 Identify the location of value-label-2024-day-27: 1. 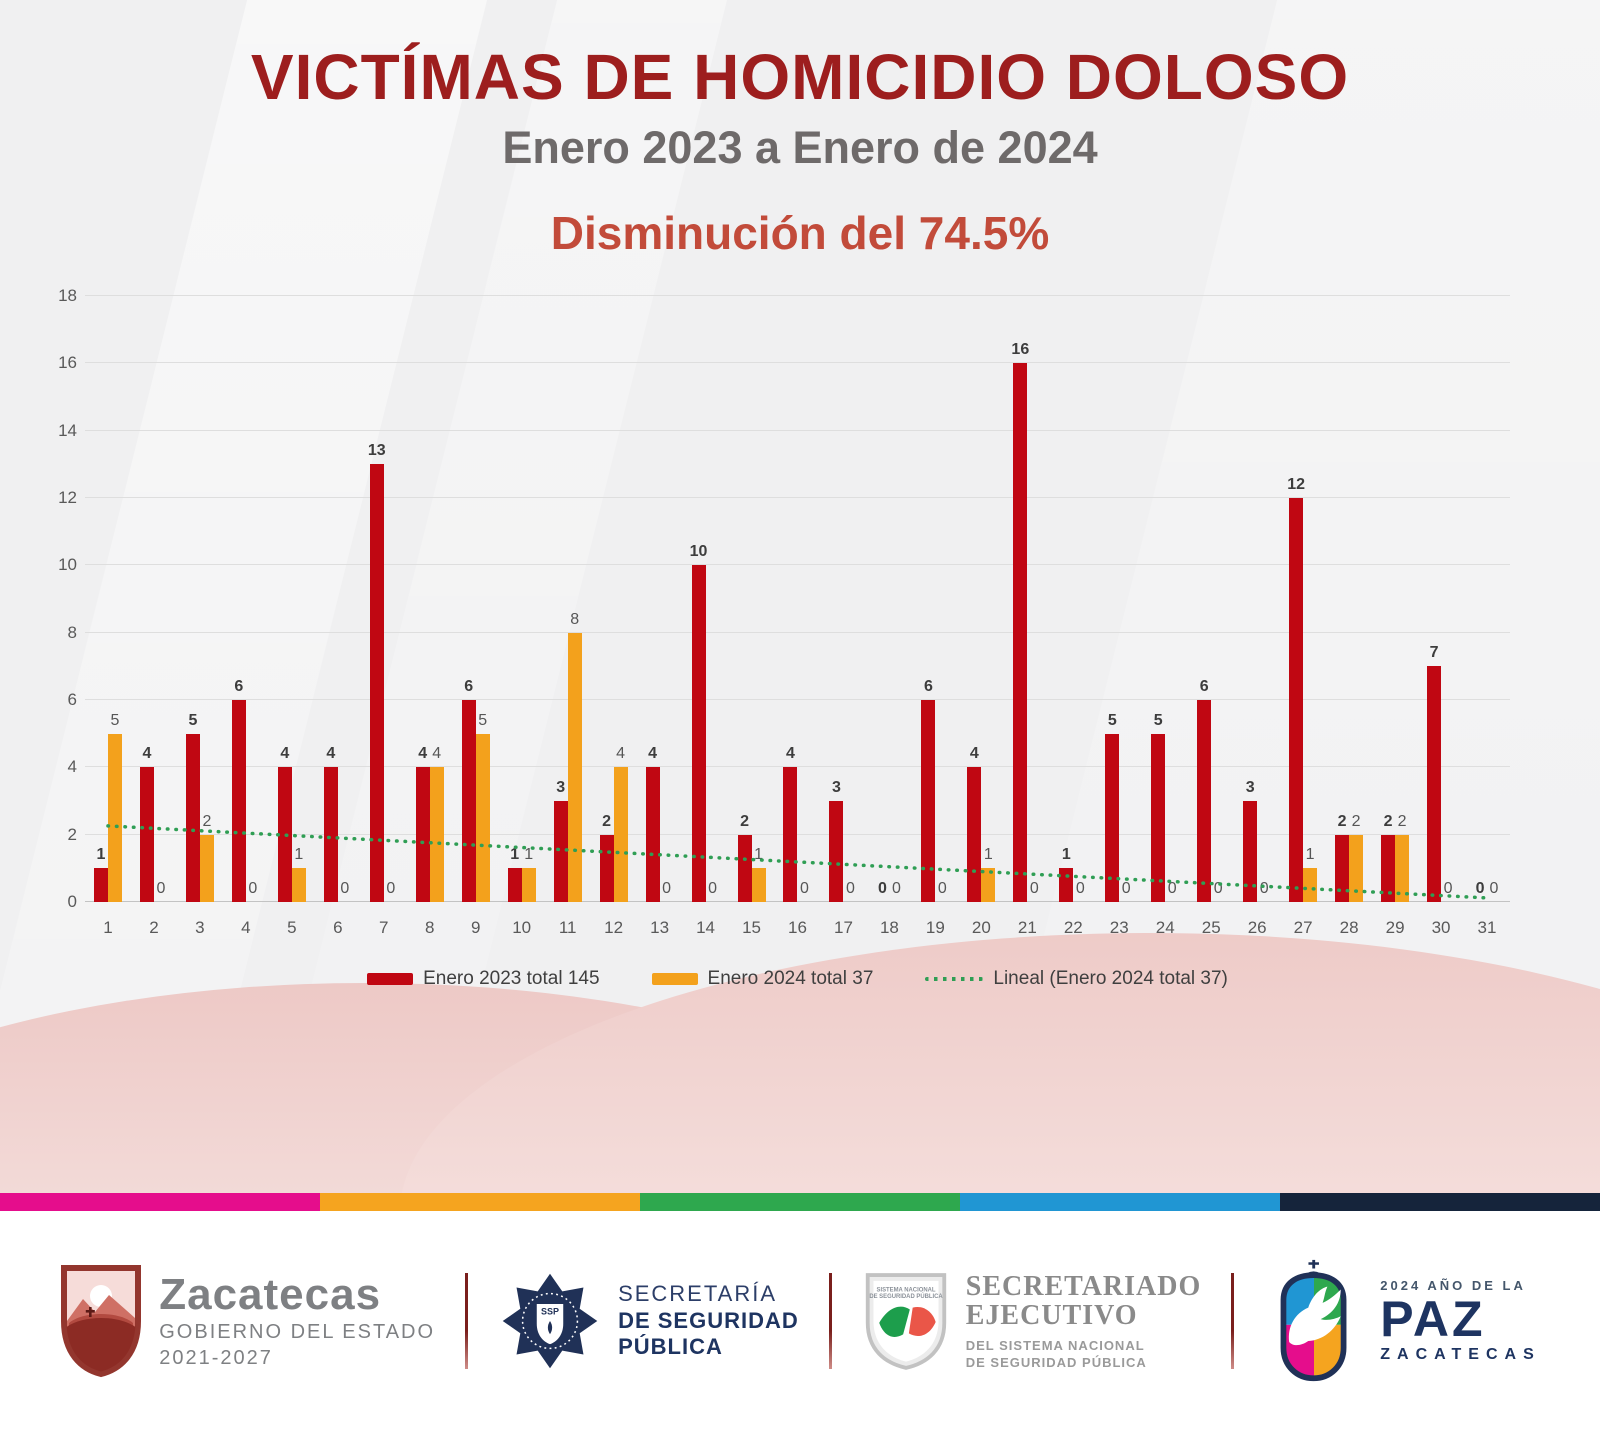
(1310, 855).